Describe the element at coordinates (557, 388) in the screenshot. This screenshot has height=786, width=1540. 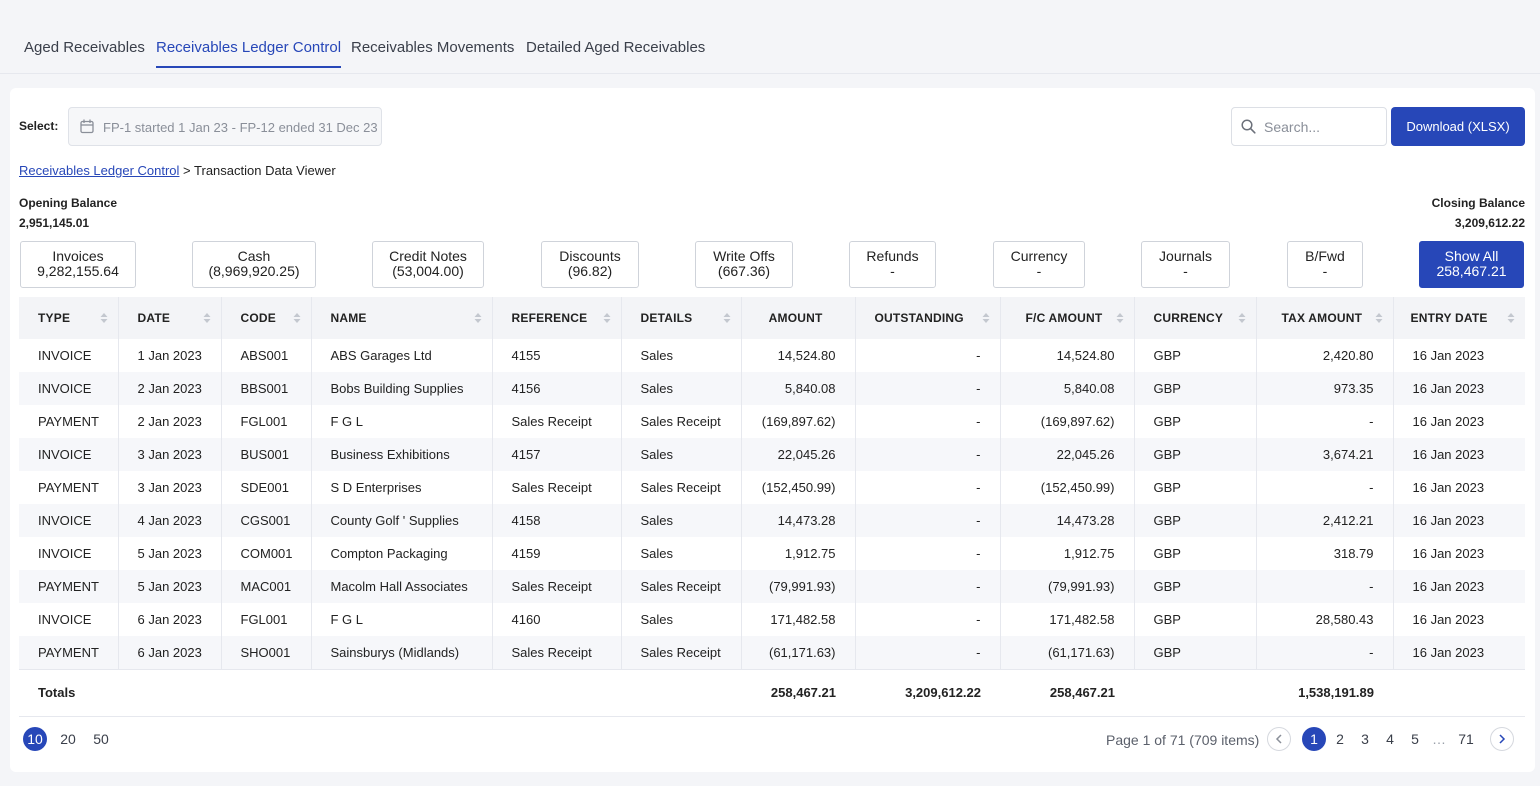
I see `cell-reference: 4156` at that location.